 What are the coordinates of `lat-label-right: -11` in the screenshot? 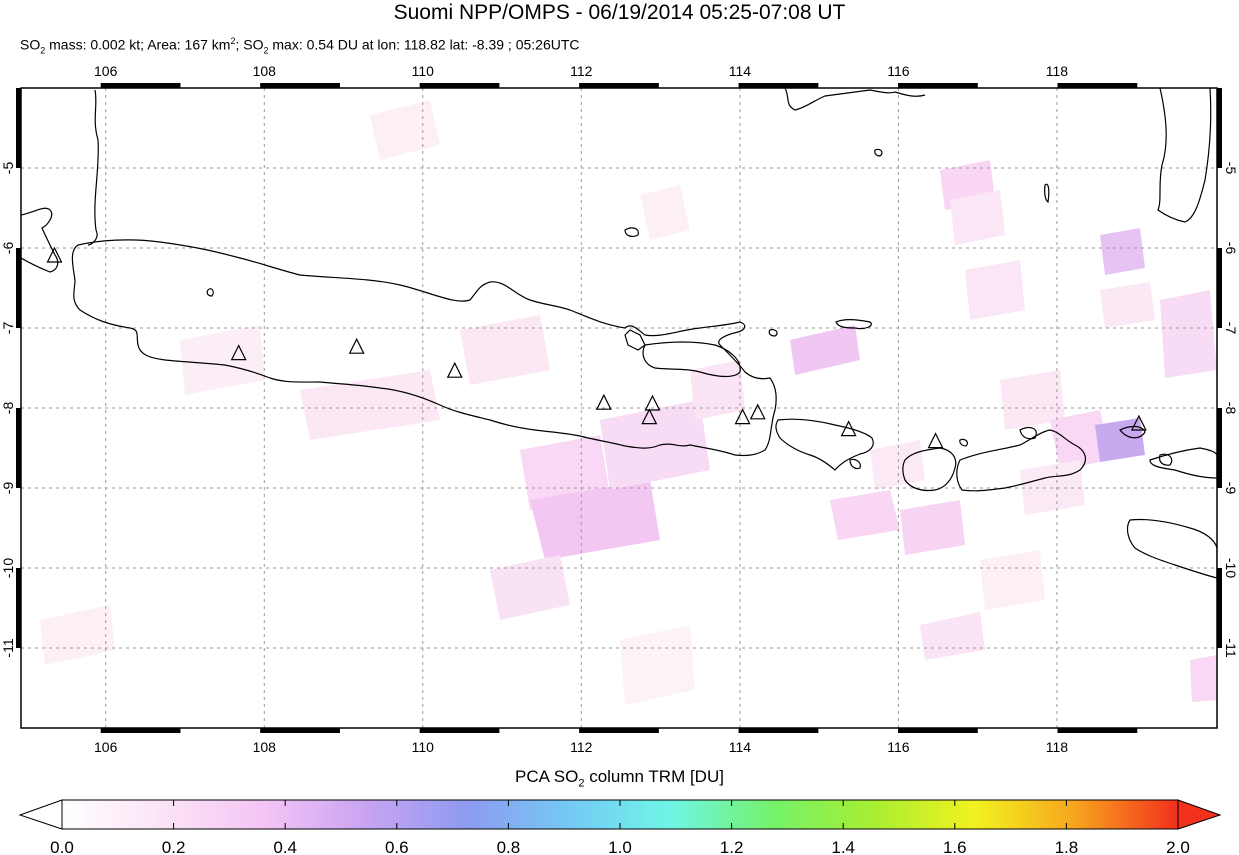 It's located at (1231, 647).